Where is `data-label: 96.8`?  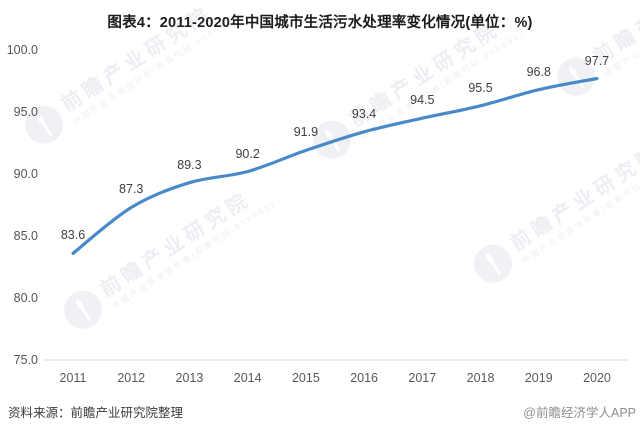 data-label: 96.8 is located at coordinates (538, 71).